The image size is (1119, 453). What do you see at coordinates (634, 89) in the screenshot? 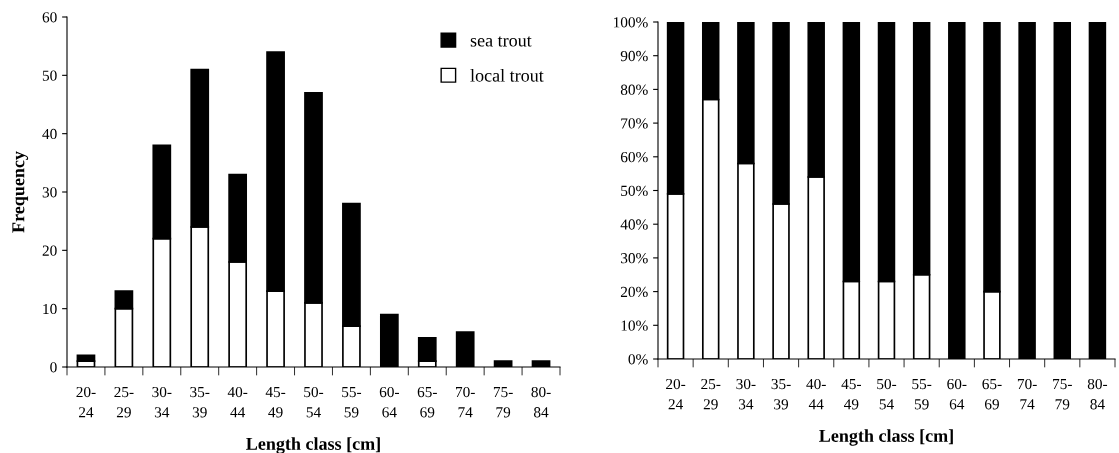
I see `y-tick-label: 80%` at bounding box center [634, 89].